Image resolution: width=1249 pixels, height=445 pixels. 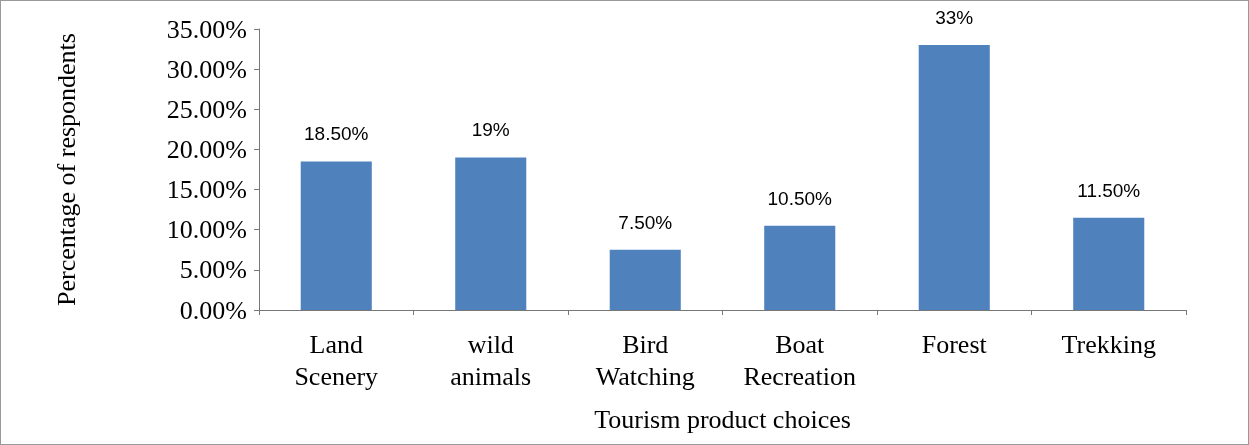 I want to click on data-label: 10.50%, so click(x=800, y=198).